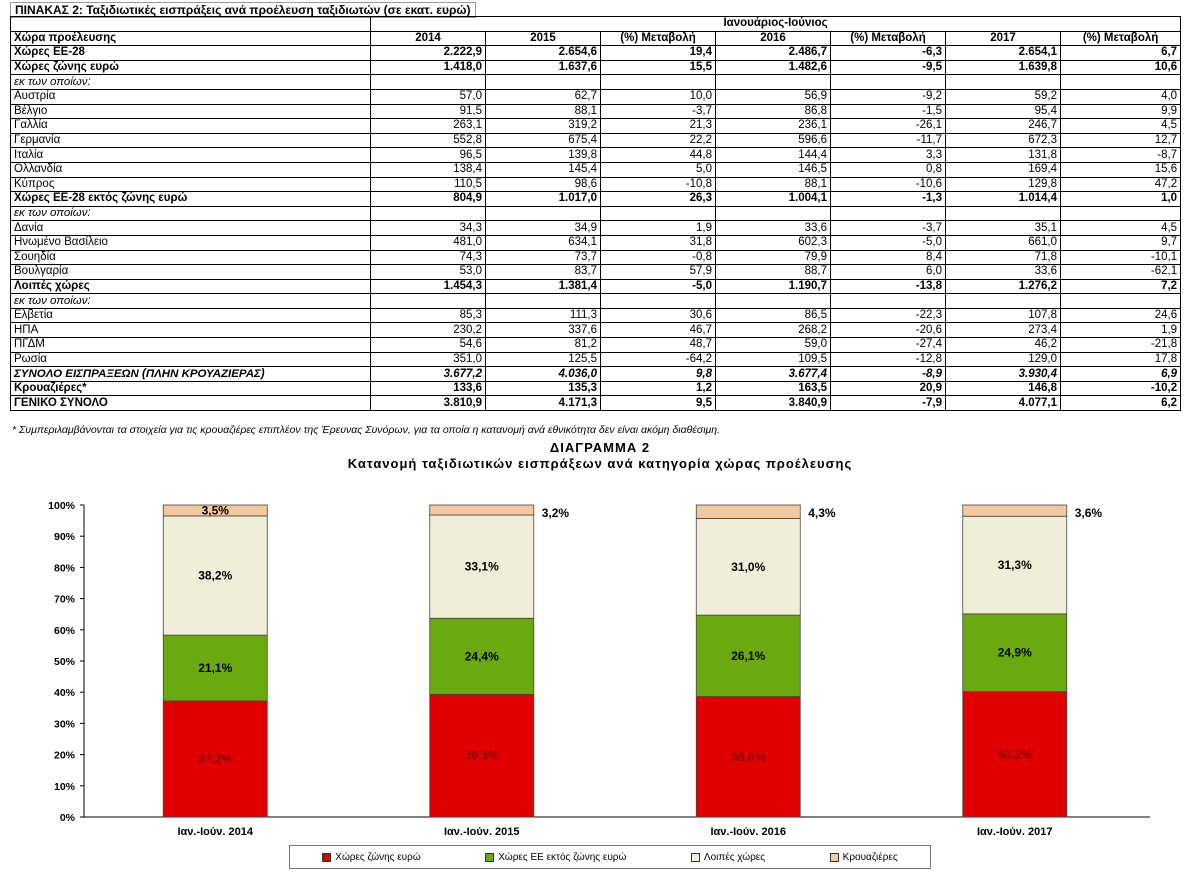  Describe the element at coordinates (888, 184) in the screenshot. I see `table-cell: -10,6` at that location.